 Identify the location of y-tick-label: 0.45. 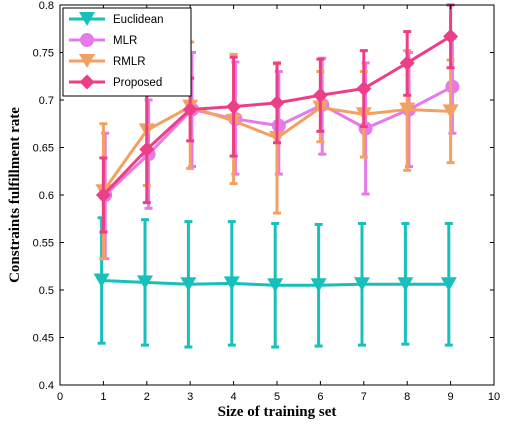
(43, 339).